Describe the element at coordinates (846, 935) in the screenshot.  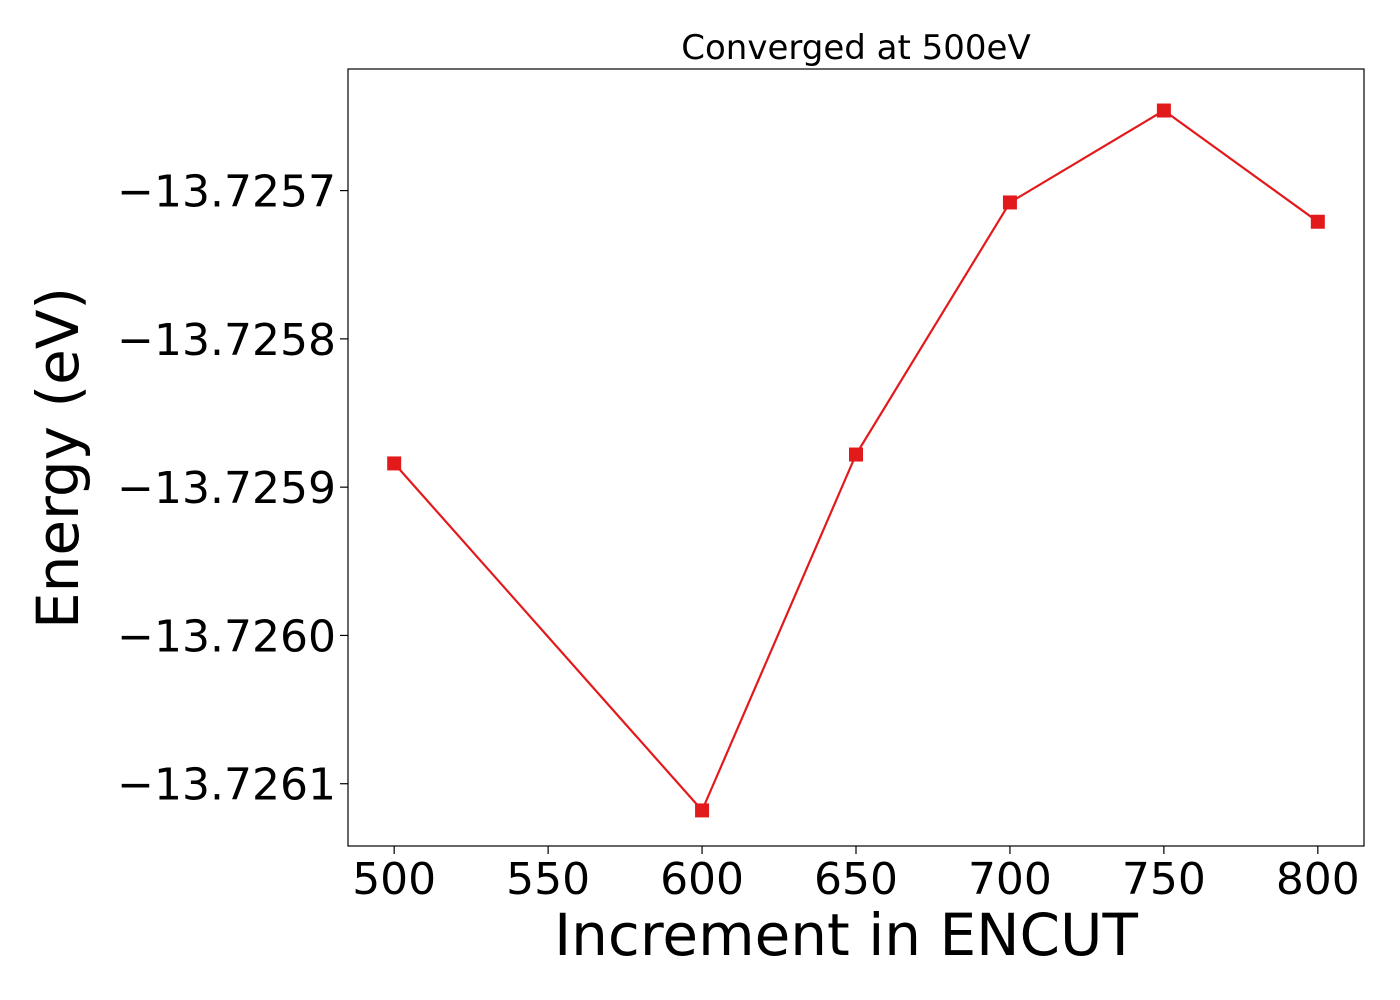
I see `x-axis-label: Increment in ENCUT` at that location.